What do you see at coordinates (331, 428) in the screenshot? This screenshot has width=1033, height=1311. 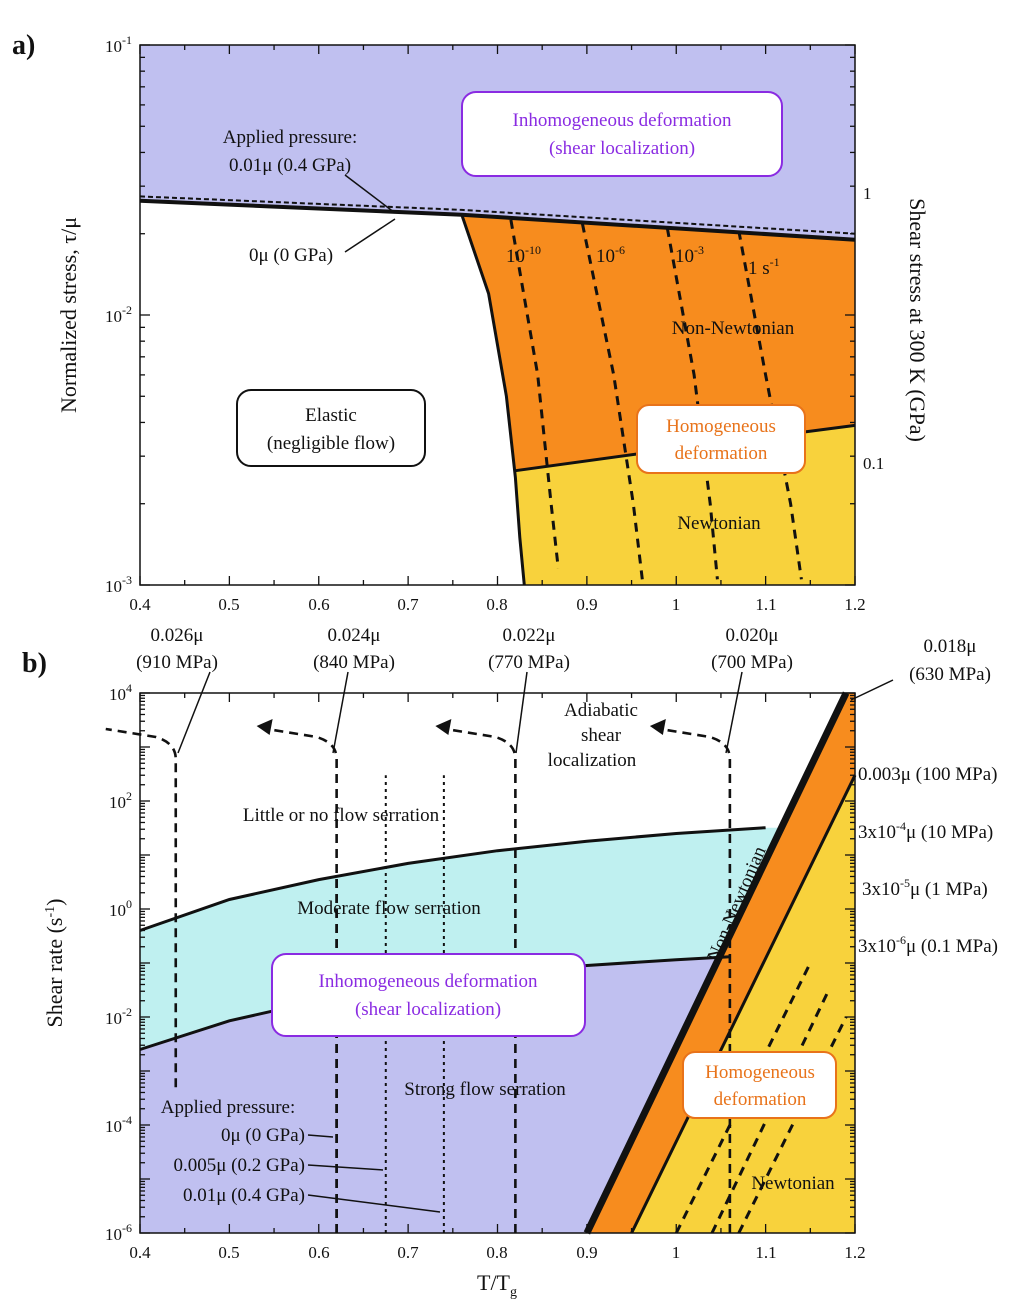 I see `elastic-label-box: Elastic (negligible flow)` at bounding box center [331, 428].